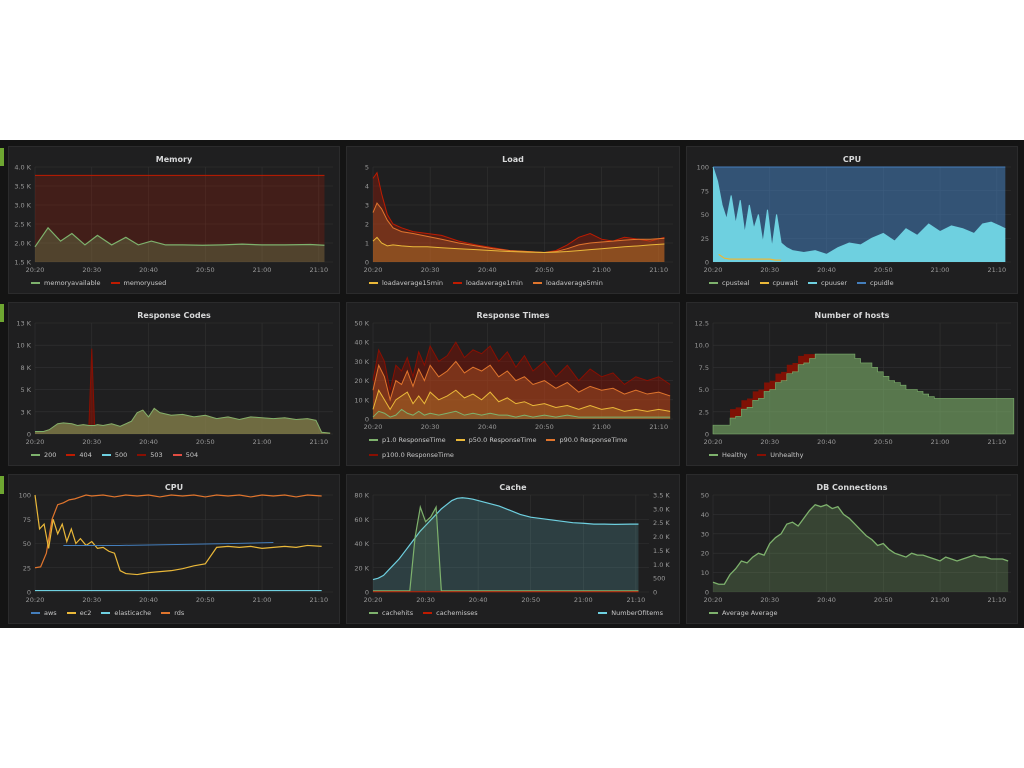 Image resolution: width=1024 pixels, height=768 pixels. Describe the element at coordinates (860, 544) in the screenshot. I see `series-line-average-average` at that location.